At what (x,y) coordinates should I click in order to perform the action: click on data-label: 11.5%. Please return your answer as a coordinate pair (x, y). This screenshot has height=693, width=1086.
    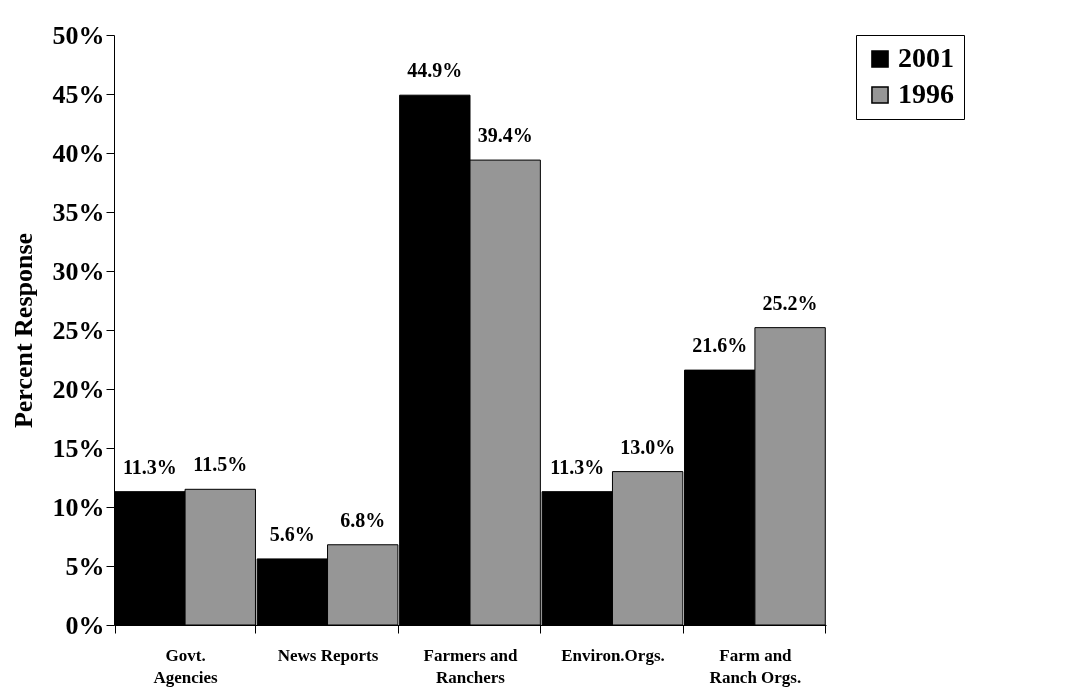
    Looking at the image, I should click on (220, 464).